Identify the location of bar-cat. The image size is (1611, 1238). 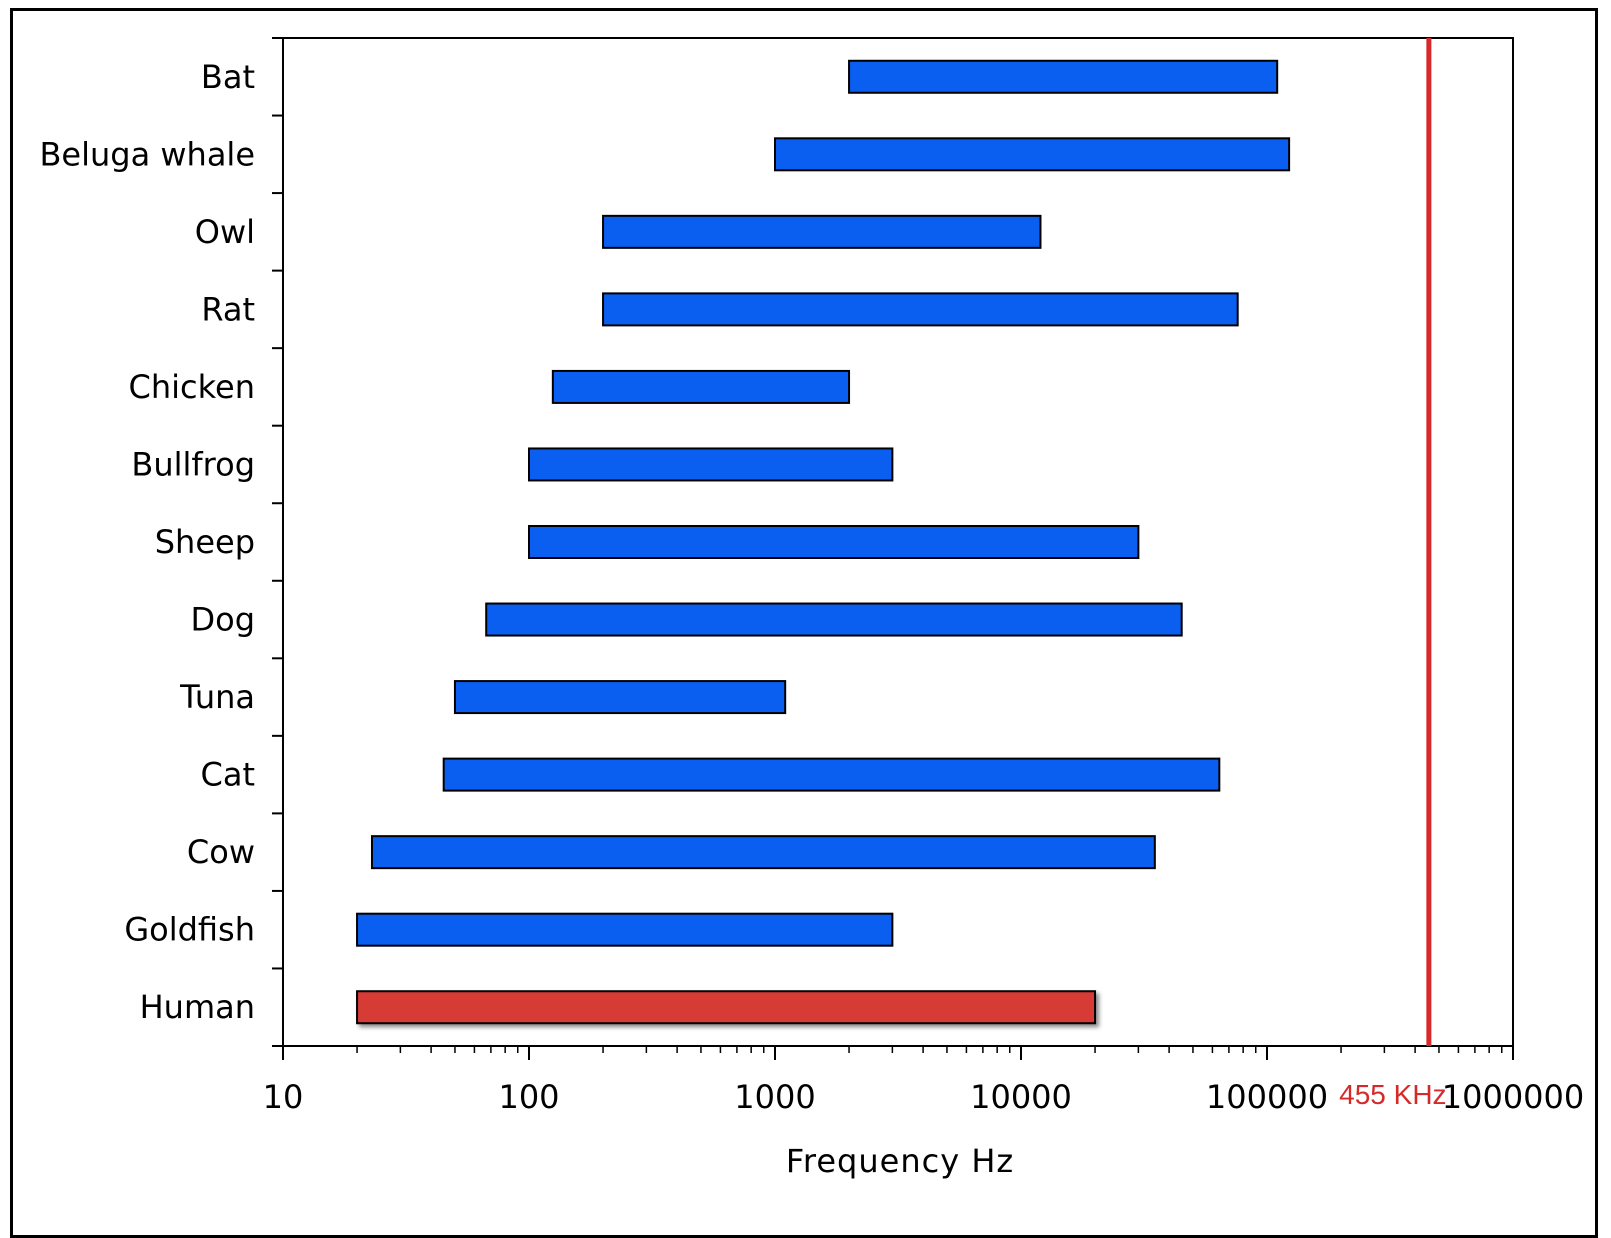
(831, 774).